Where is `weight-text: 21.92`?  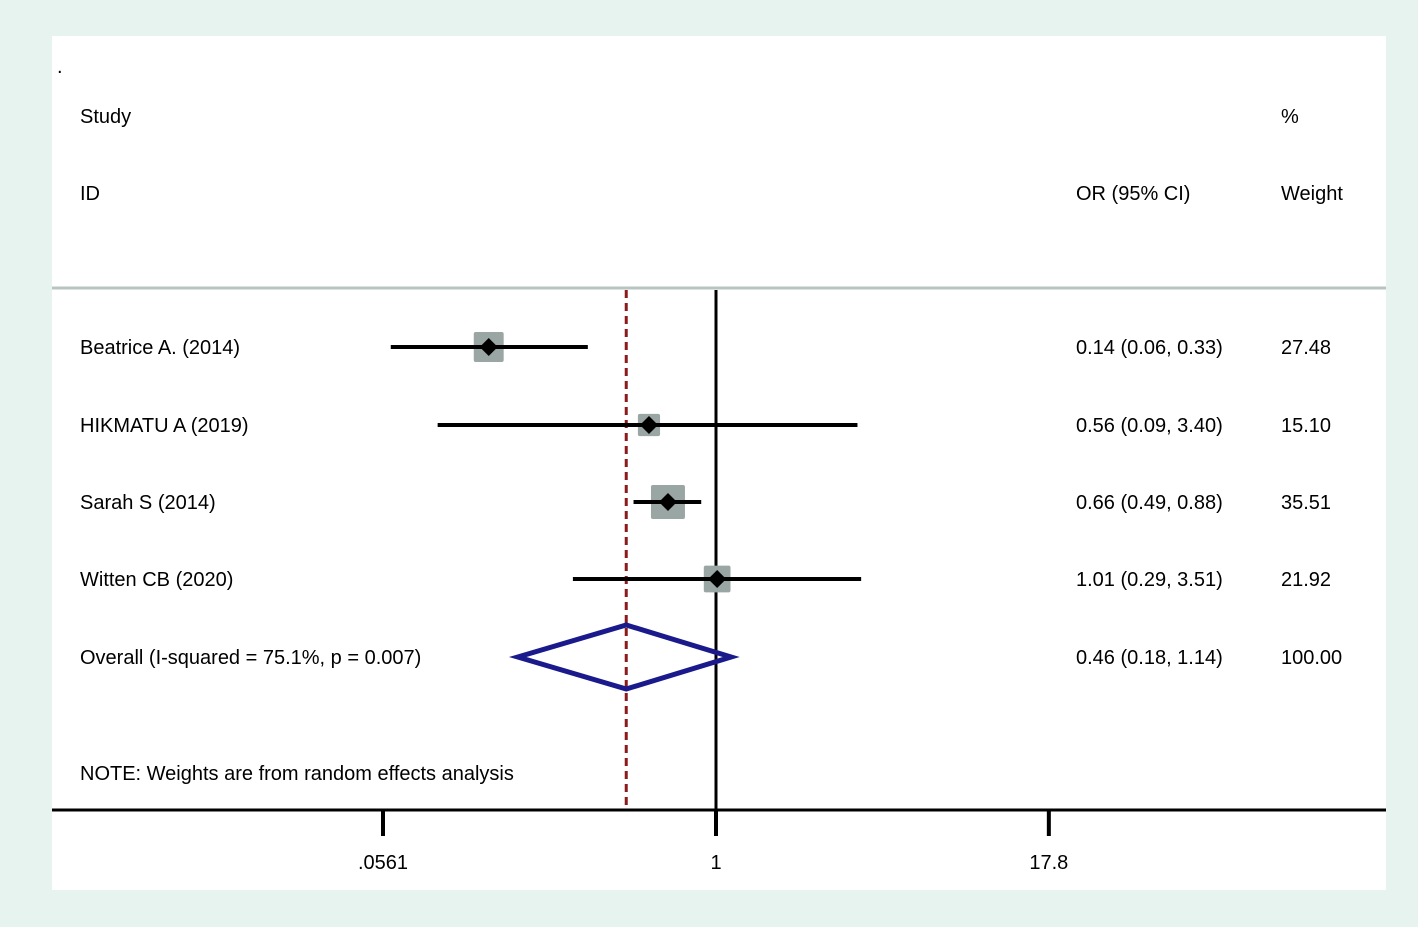
weight-text: 21.92 is located at coordinates (1306, 580).